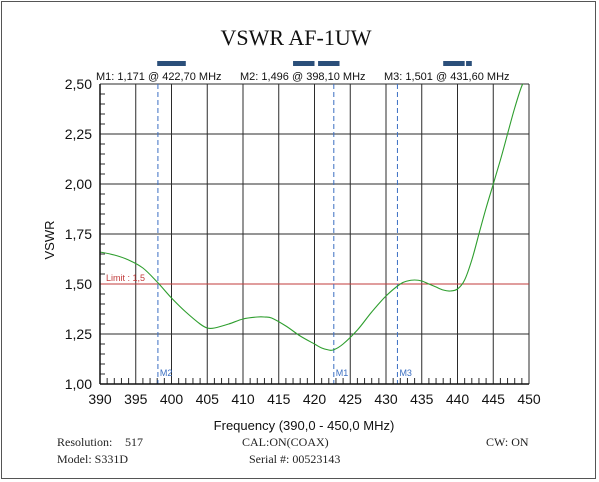  What do you see at coordinates (386, 399) in the screenshot?
I see `x-tick-label: 430` at bounding box center [386, 399].